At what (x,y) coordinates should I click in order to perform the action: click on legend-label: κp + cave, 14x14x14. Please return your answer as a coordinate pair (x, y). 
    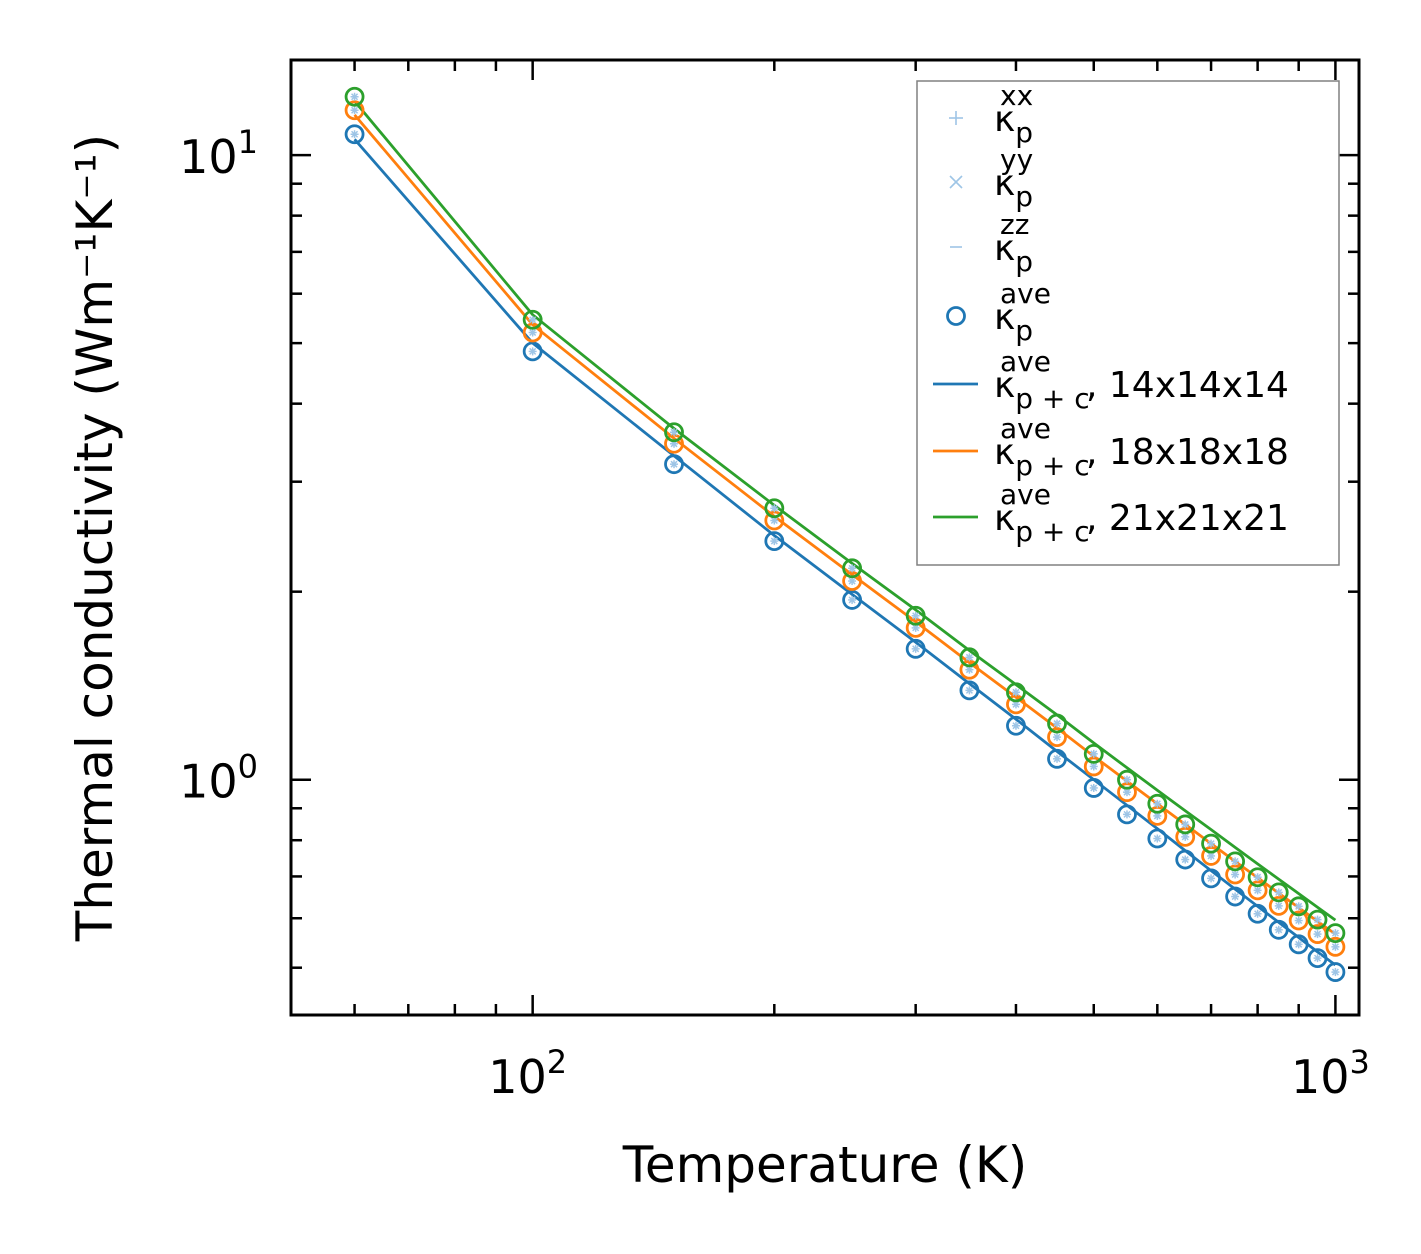
    Looking at the image, I should click on (1141, 380).